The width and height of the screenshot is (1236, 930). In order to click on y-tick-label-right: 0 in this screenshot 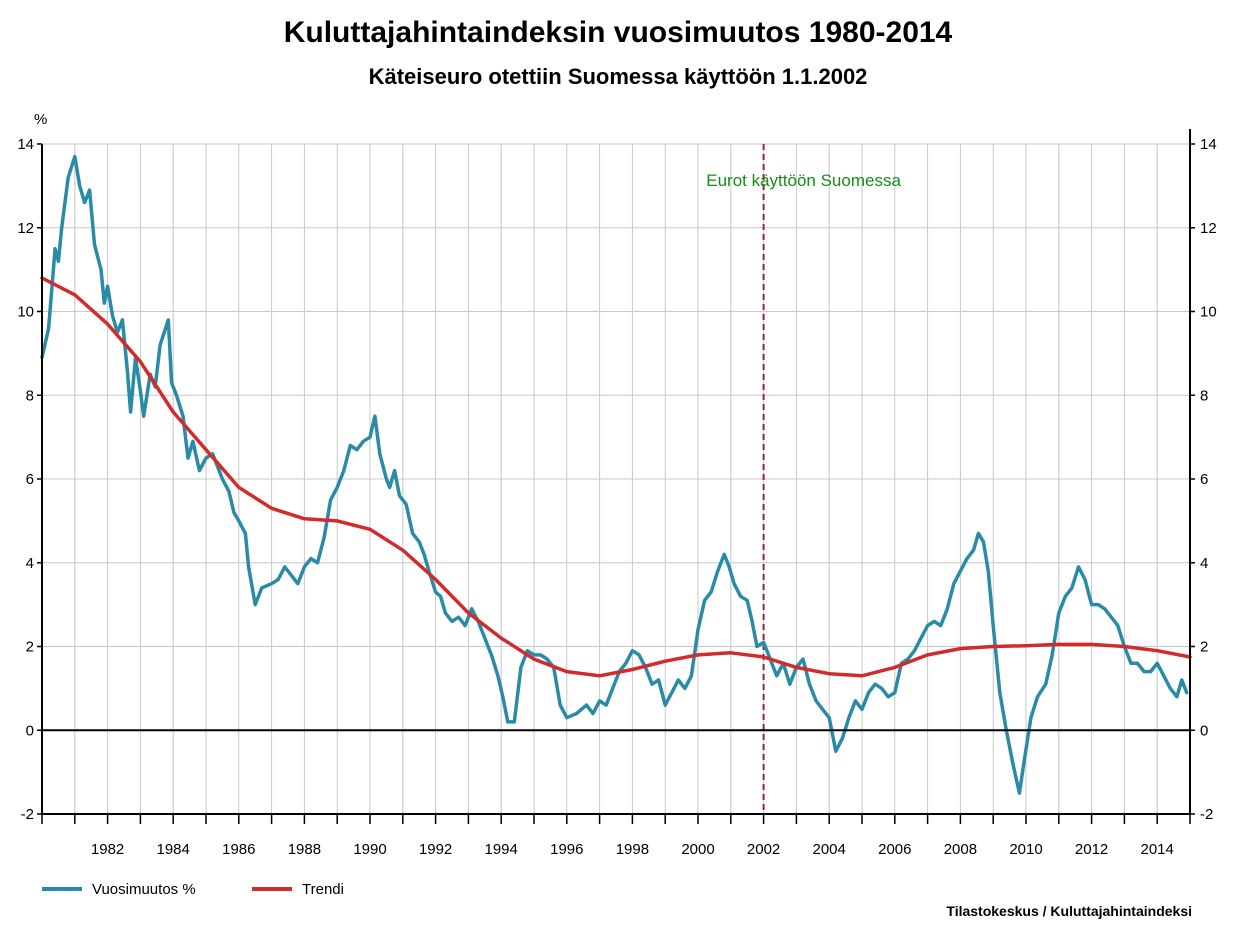, I will do `click(1204, 730)`.